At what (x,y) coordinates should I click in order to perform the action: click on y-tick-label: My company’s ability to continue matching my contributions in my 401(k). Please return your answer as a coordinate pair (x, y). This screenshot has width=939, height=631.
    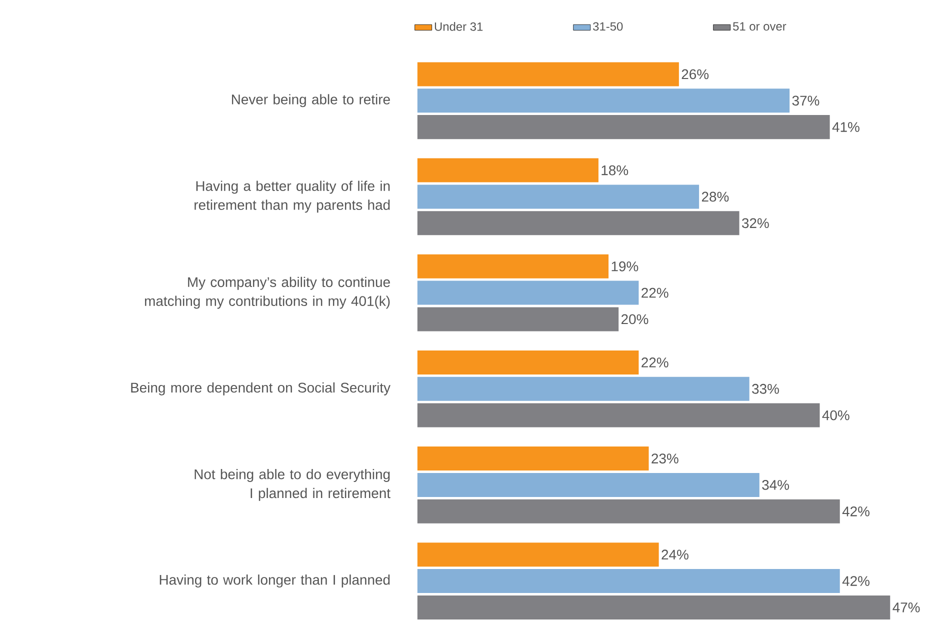
    Looking at the image, I should click on (267, 292).